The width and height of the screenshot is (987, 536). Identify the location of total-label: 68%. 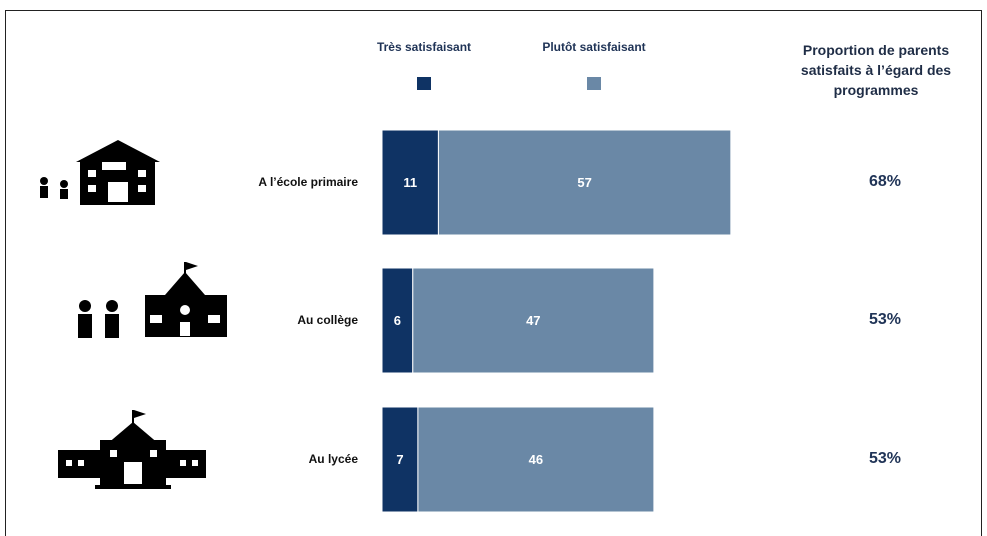
(885, 181).